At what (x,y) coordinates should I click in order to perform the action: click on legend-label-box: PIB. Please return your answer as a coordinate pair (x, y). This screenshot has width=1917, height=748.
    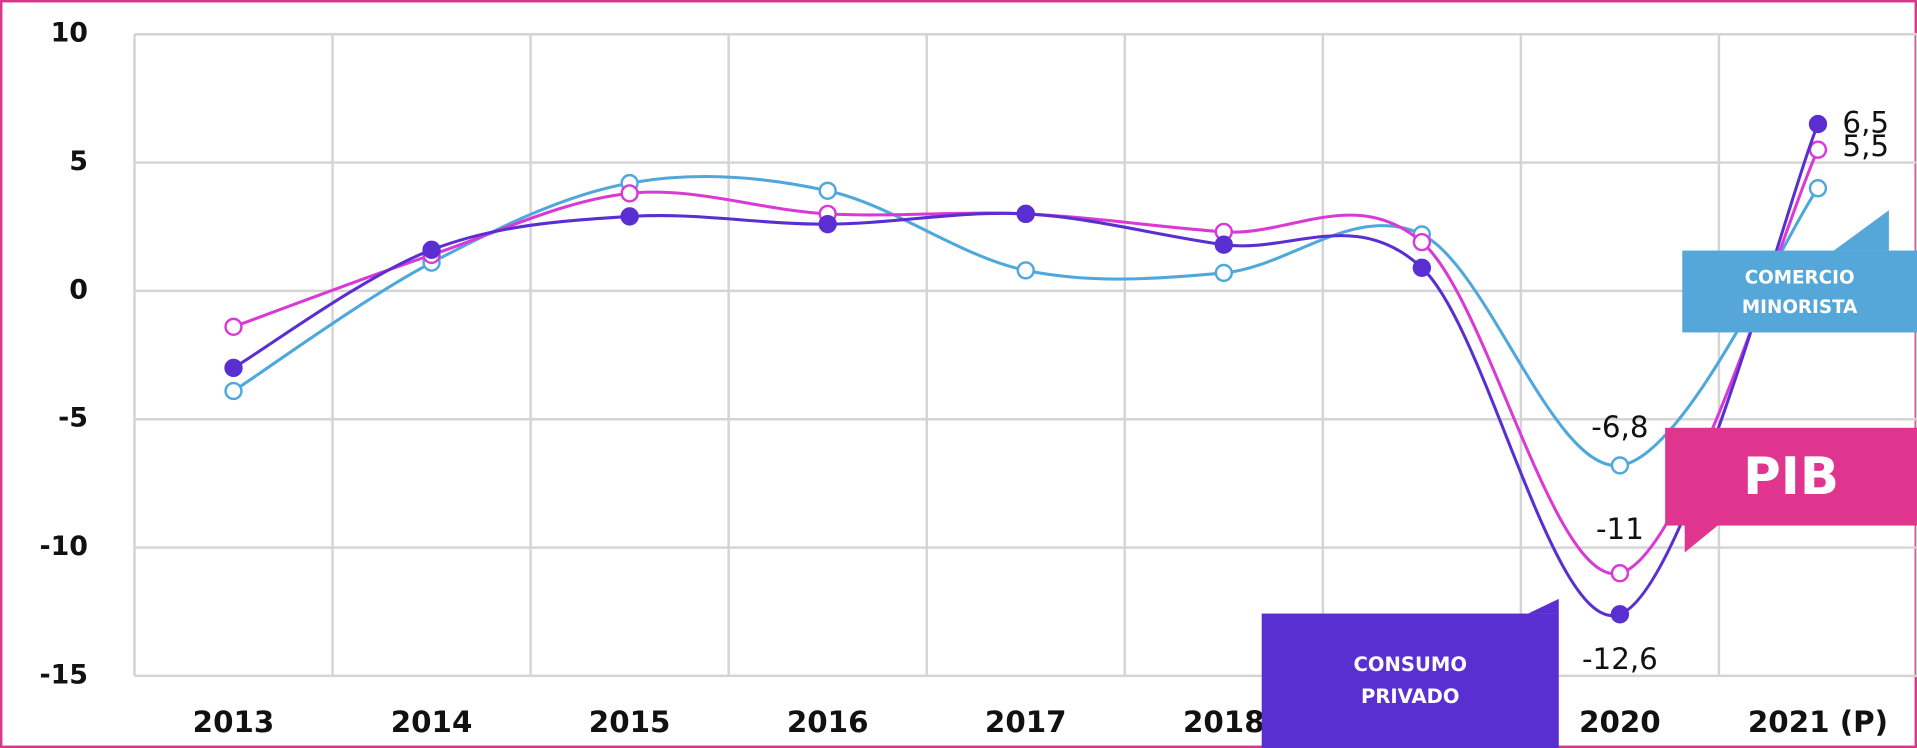
    Looking at the image, I should click on (1791, 476).